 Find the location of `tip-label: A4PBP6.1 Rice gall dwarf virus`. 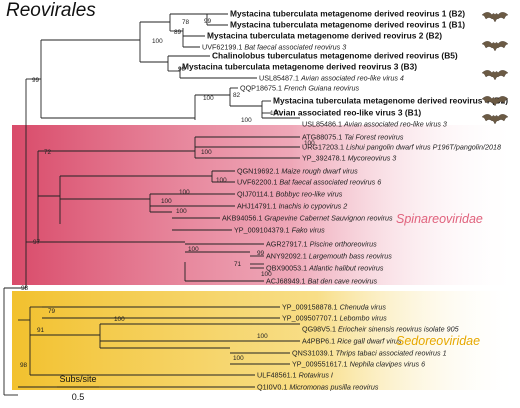

tip-label: A4PBP6.1 Rice gall dwarf virus is located at coordinates (352, 341).